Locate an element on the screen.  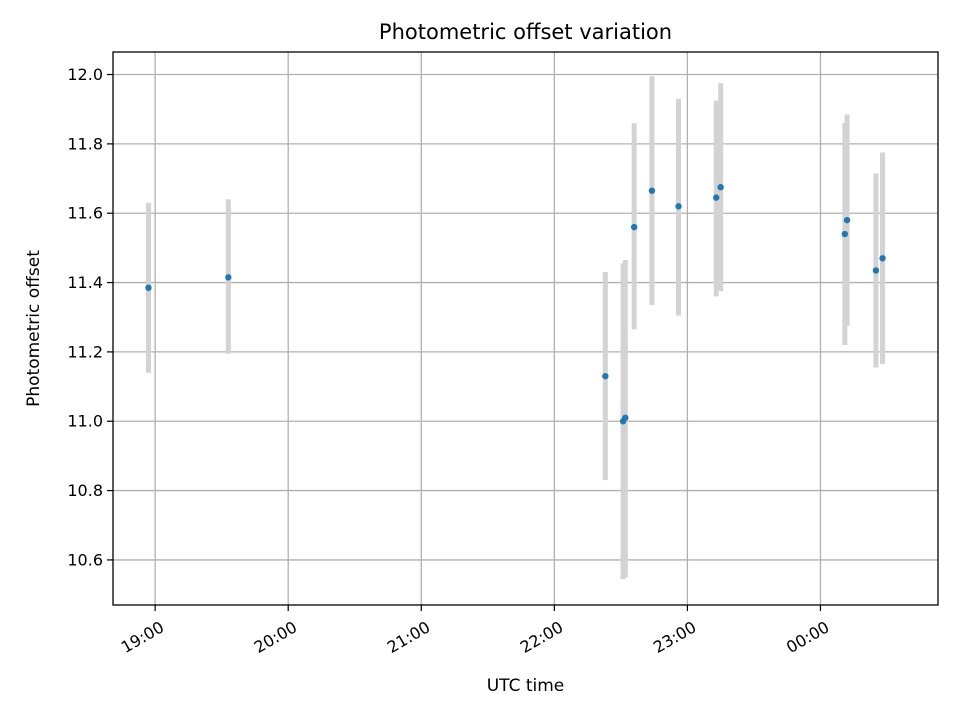
y-tick-label: 10.6 is located at coordinates (85, 559).